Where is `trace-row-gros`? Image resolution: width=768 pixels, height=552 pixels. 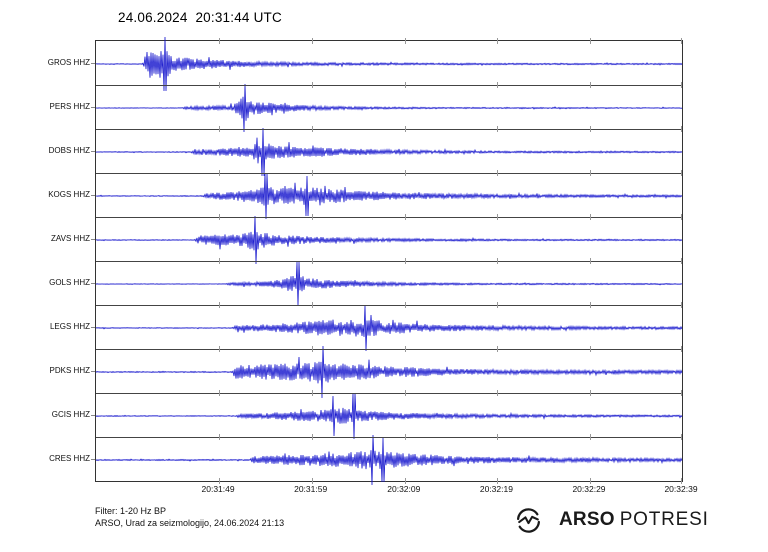
trace-row-gros is located at coordinates (389, 64).